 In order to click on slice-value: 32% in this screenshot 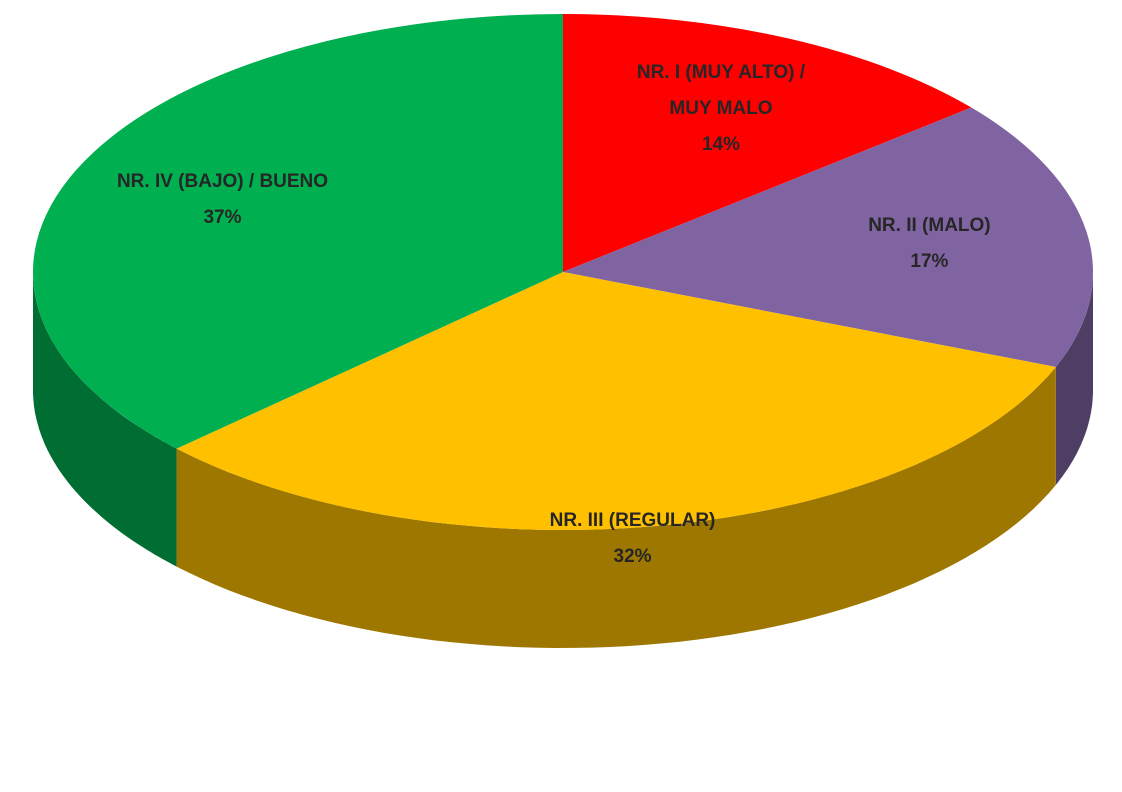, I will do `click(632, 557)`.